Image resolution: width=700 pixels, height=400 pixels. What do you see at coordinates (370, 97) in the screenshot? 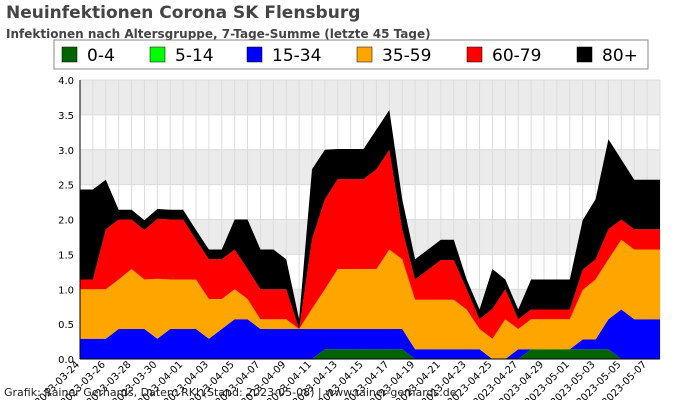
I see `grid-band` at bounding box center [370, 97].